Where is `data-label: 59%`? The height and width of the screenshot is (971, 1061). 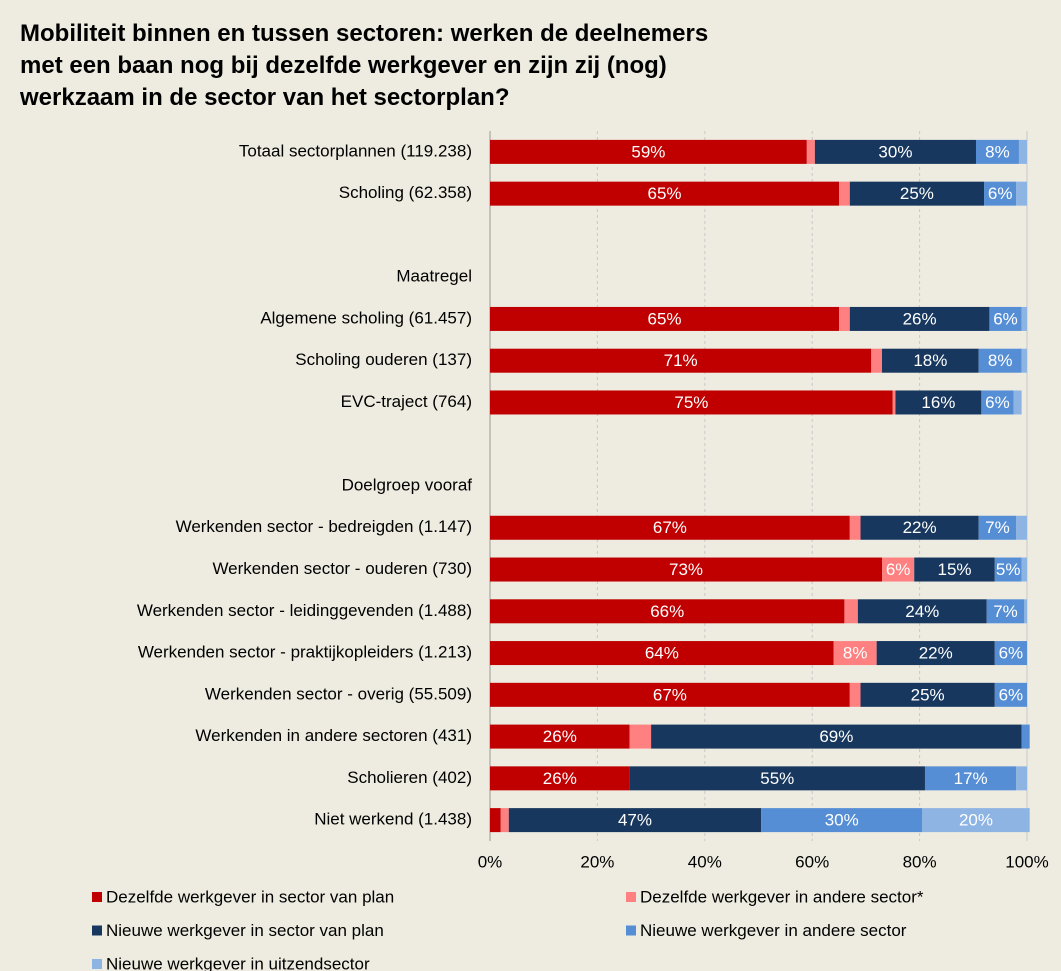 data-label: 59% is located at coordinates (648, 151).